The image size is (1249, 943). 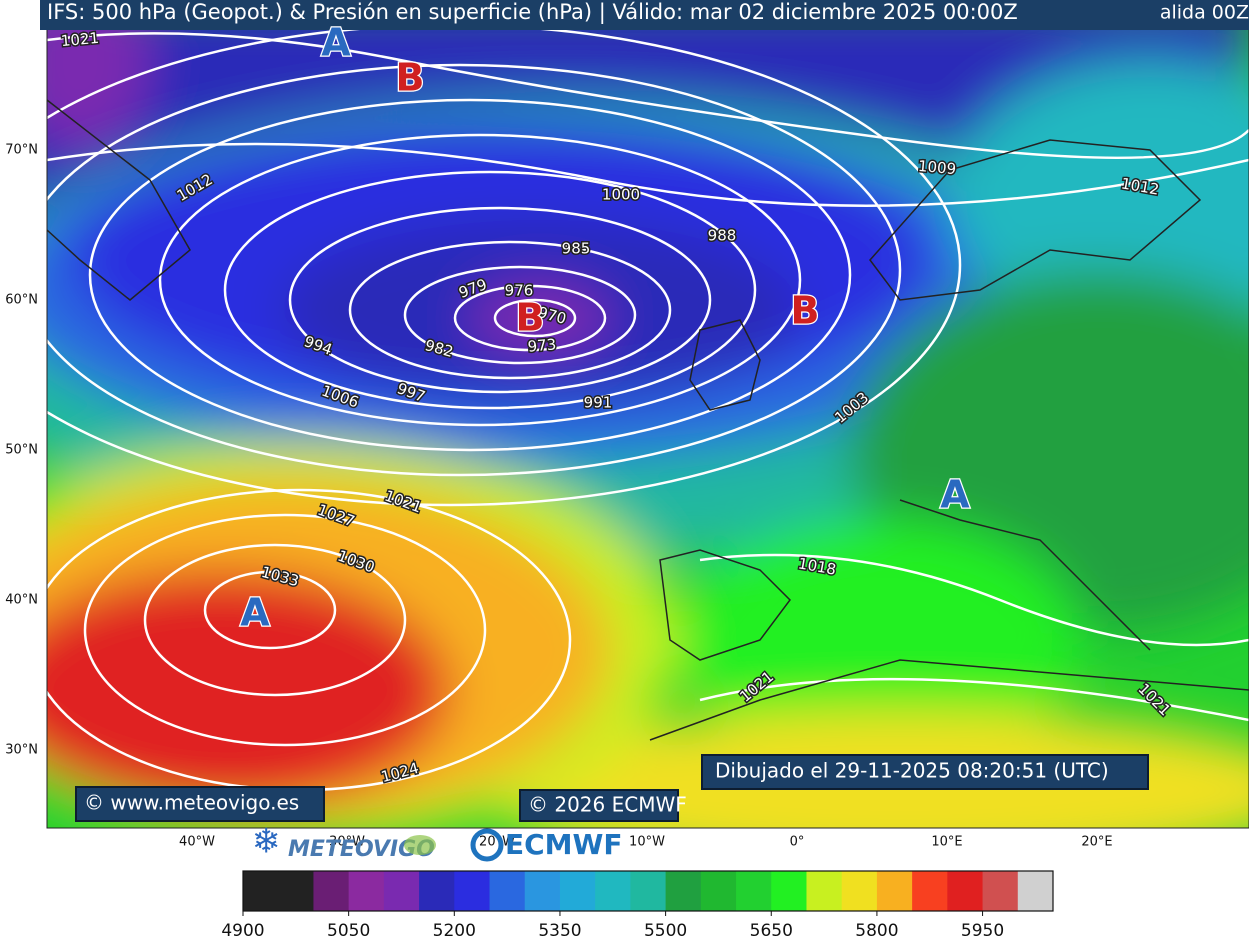 I want to click on colorbar-tick-label: 5800, so click(x=876, y=931).